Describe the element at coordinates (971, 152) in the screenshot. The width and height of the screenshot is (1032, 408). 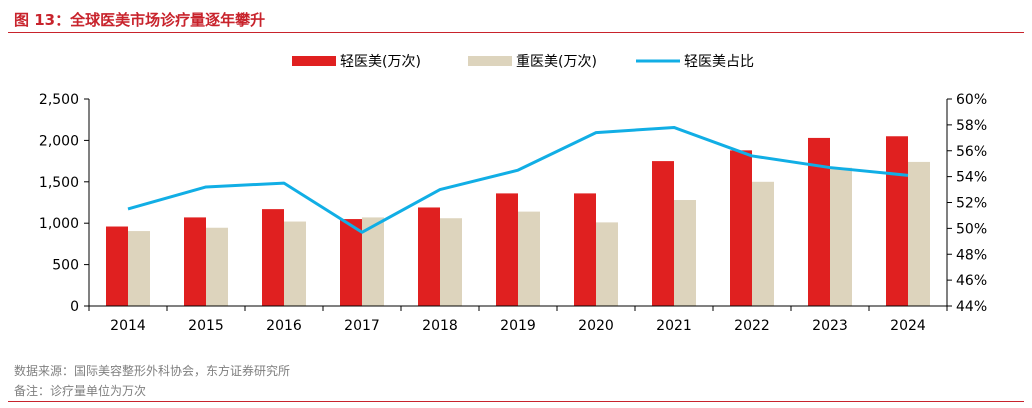
I see `y-tick-label-right: 56%` at that location.